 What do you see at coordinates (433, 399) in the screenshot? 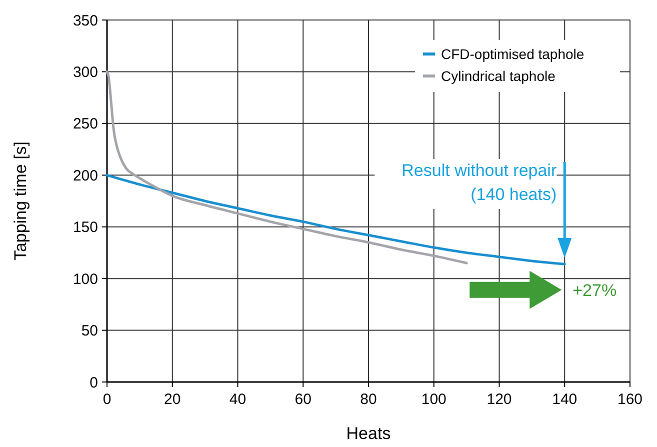
I see `x-tick-label: 100` at bounding box center [433, 399].